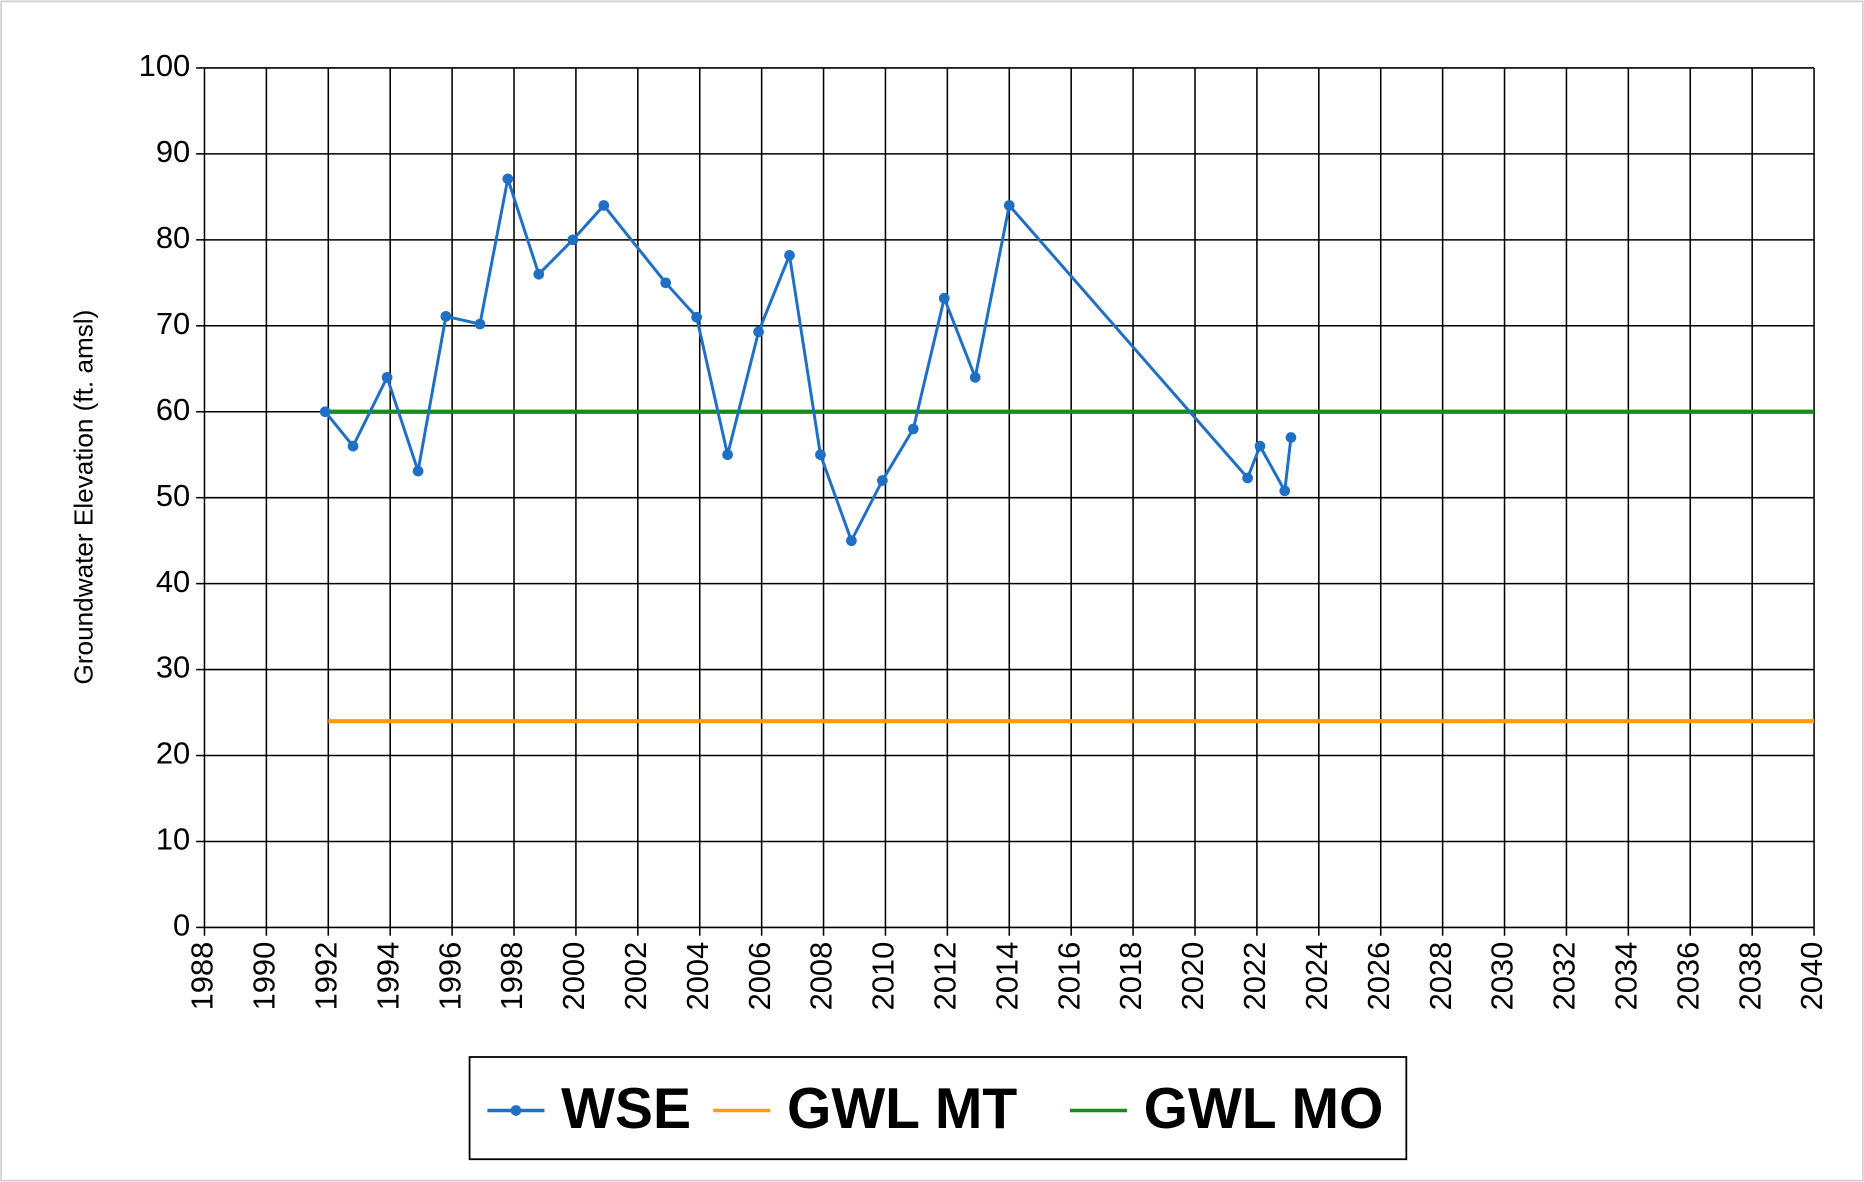  What do you see at coordinates (945, 976) in the screenshot?
I see `x-tick-label: 2012` at bounding box center [945, 976].